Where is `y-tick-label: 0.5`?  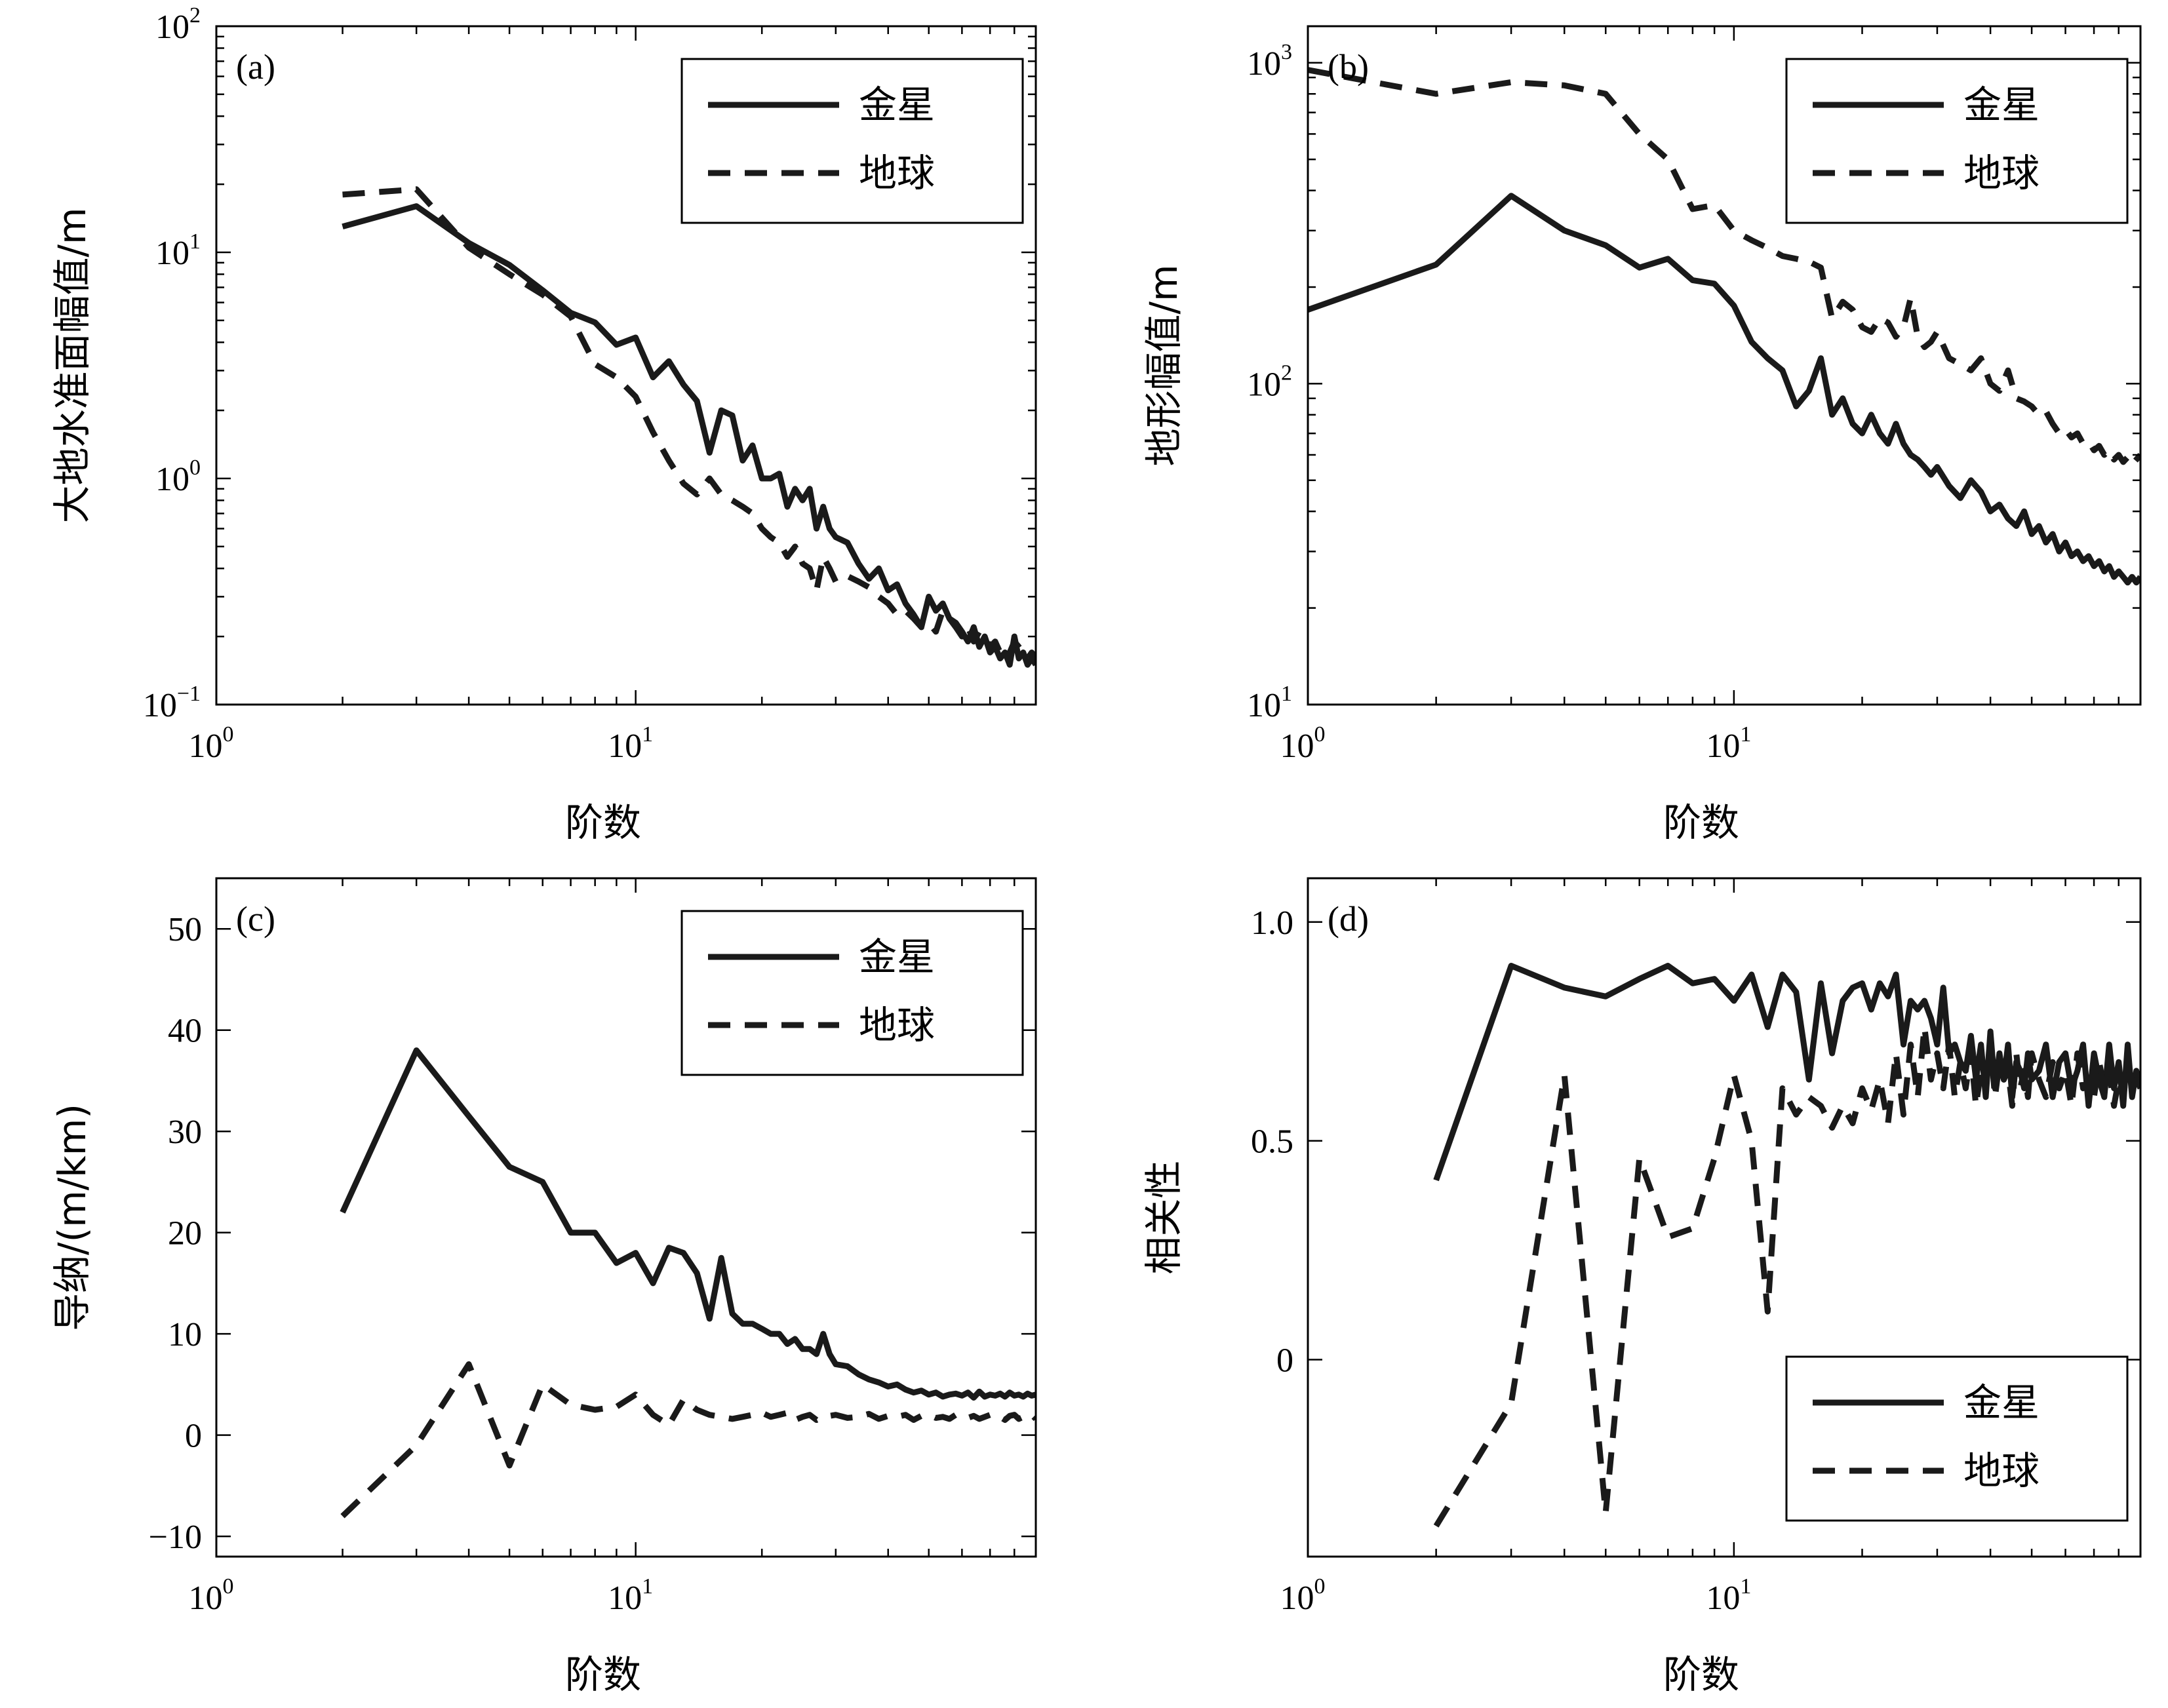 y-tick-label: 0.5 is located at coordinates (1272, 1142).